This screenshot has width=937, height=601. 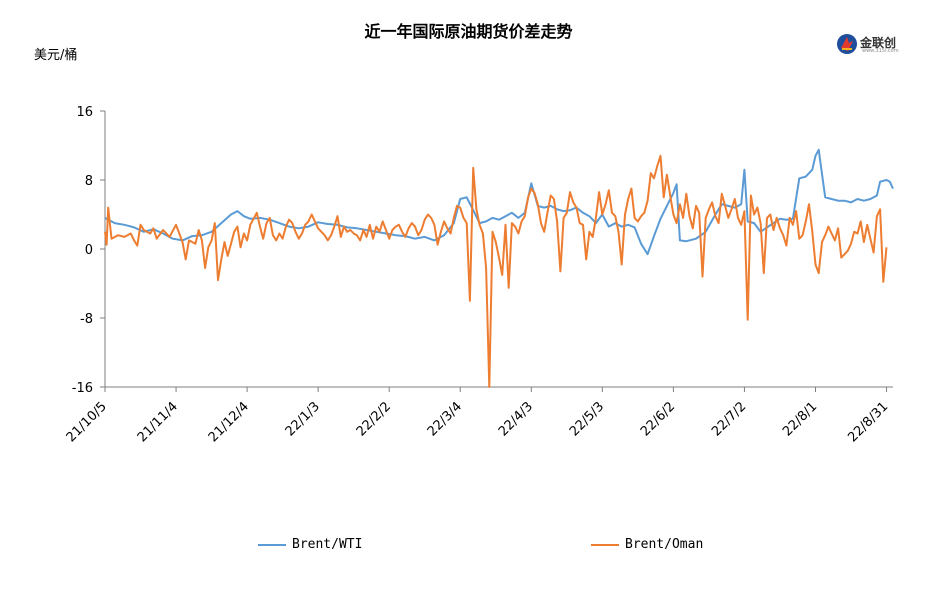 I want to click on x-tick-label: 22/7/2, so click(x=729, y=419).